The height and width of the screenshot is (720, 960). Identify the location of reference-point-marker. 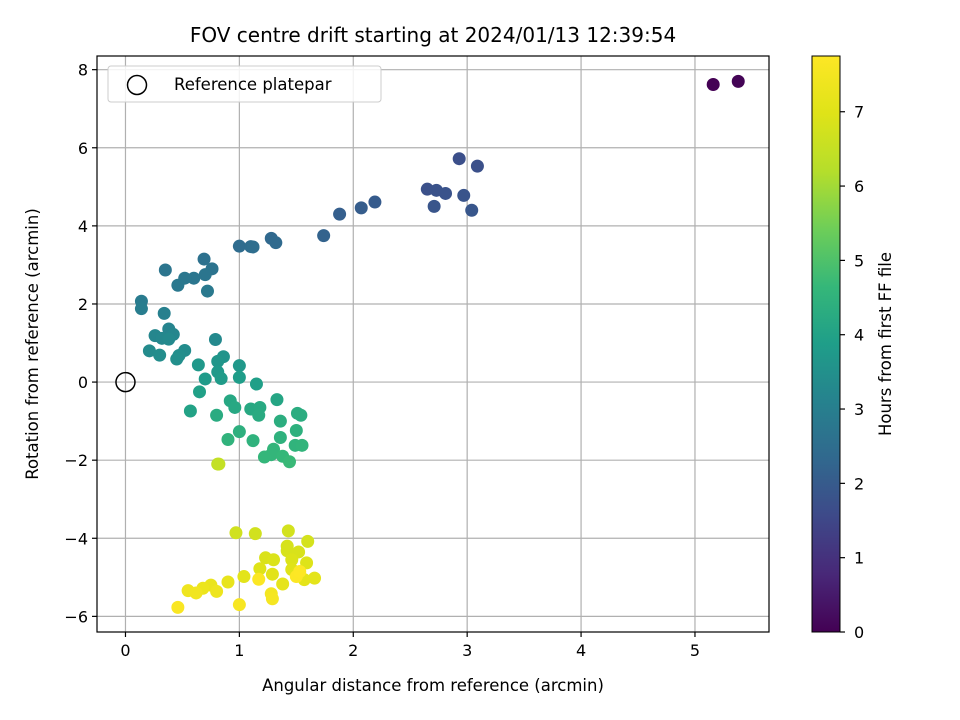
(125, 382).